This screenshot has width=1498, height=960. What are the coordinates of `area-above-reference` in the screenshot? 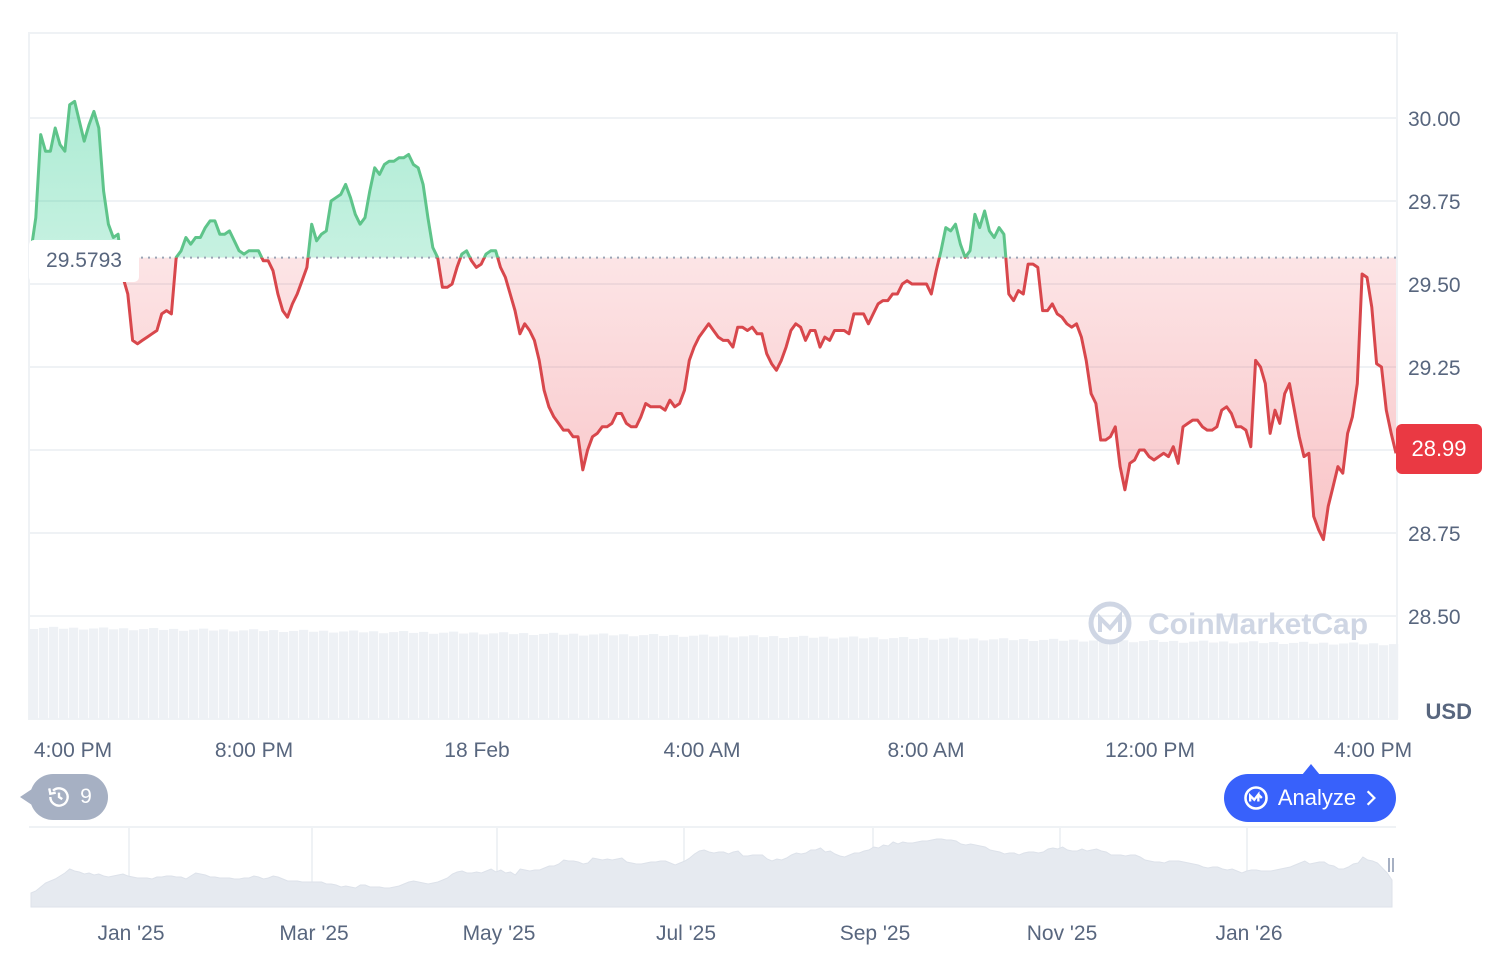 It's located at (713, 179).